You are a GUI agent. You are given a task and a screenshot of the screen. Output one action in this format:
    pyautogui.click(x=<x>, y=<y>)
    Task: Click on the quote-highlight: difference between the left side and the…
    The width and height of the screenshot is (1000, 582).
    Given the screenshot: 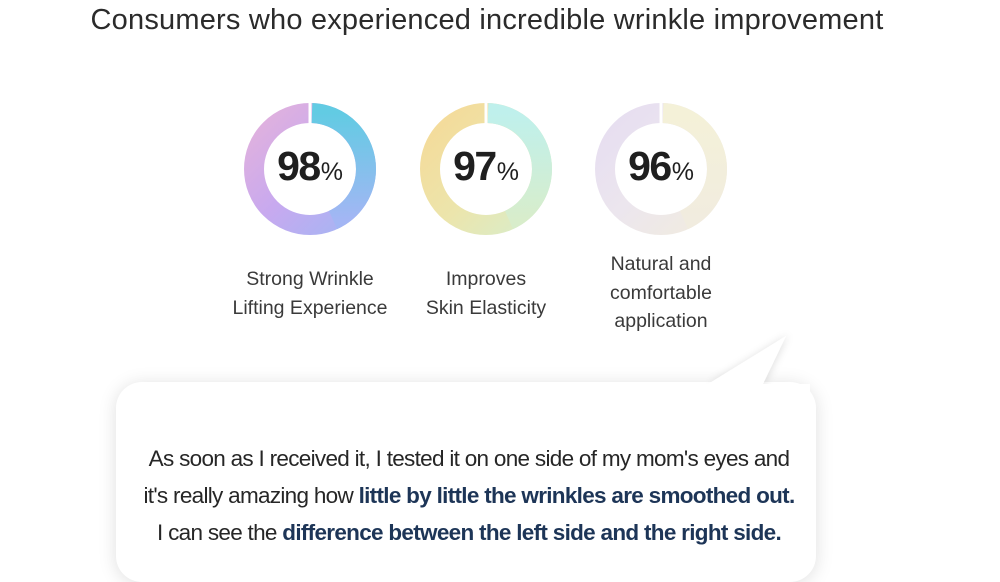 What is the action you would take?
    pyautogui.click(x=531, y=532)
    